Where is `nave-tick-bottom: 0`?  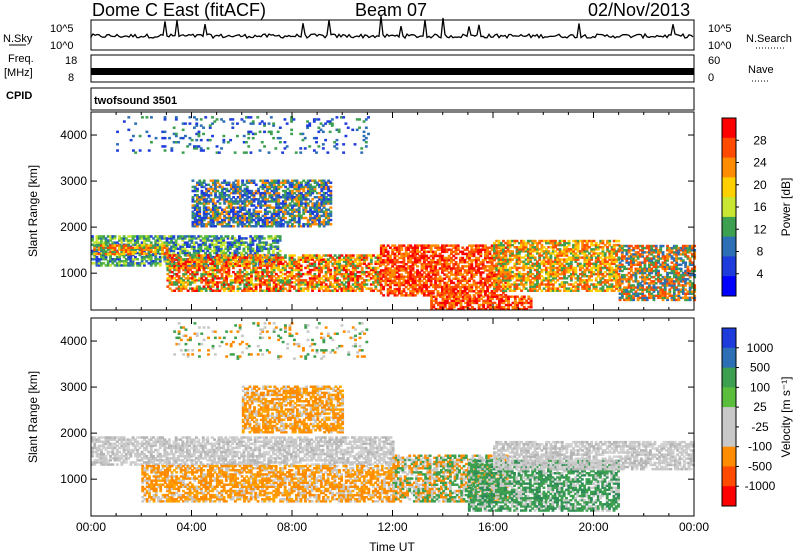 nave-tick-bottom: 0 is located at coordinates (711, 78).